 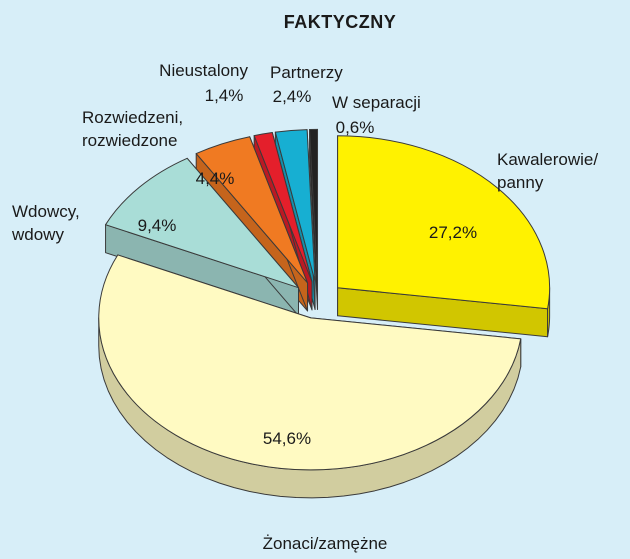 What do you see at coordinates (355, 127) in the screenshot?
I see `value-label: 0,6%` at bounding box center [355, 127].